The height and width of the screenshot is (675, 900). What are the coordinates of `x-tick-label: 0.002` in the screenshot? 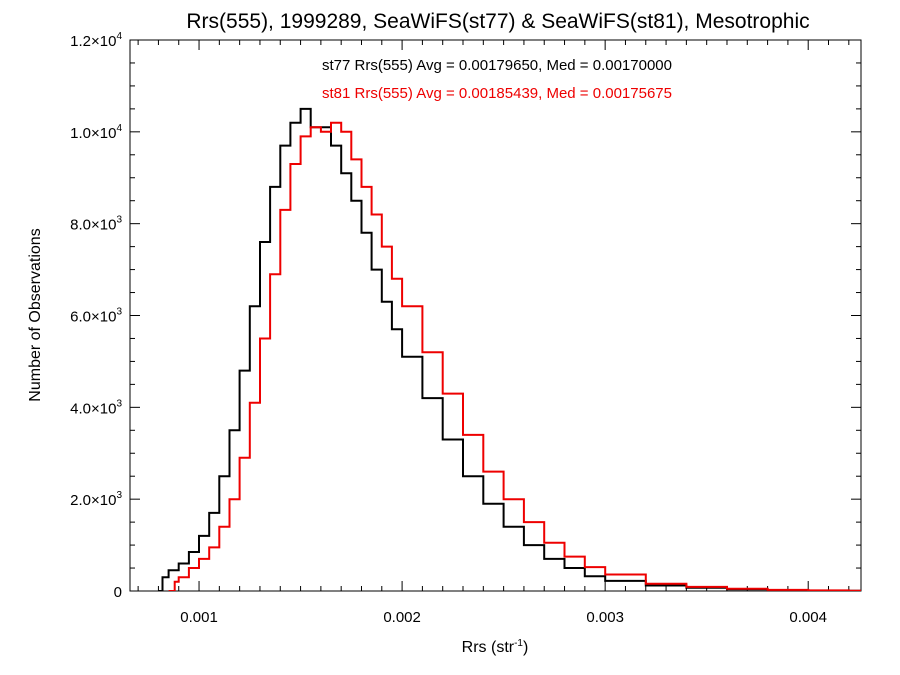 It's located at (402, 617).